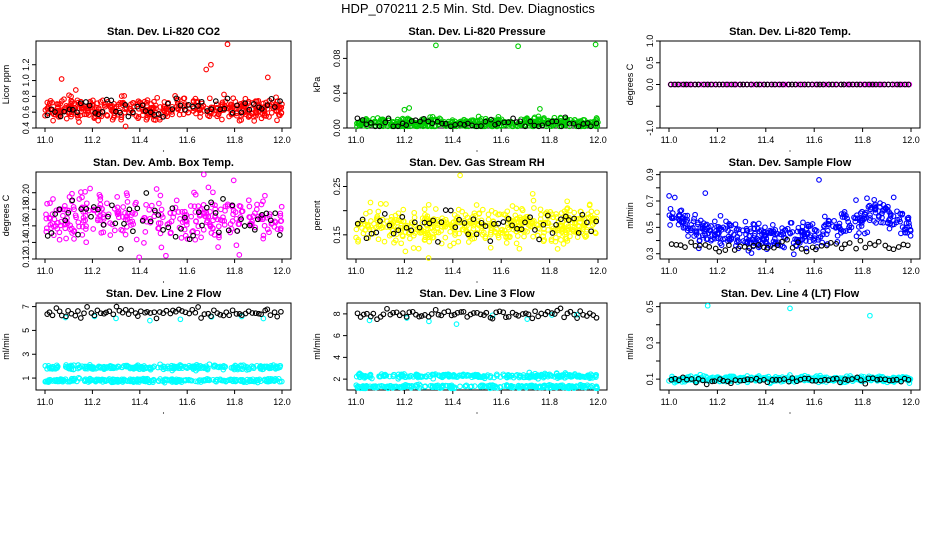 This screenshot has height=540, width=936. What do you see at coordinates (650, 62) in the screenshot?
I see `y-tick-label: 0.5` at bounding box center [650, 62].